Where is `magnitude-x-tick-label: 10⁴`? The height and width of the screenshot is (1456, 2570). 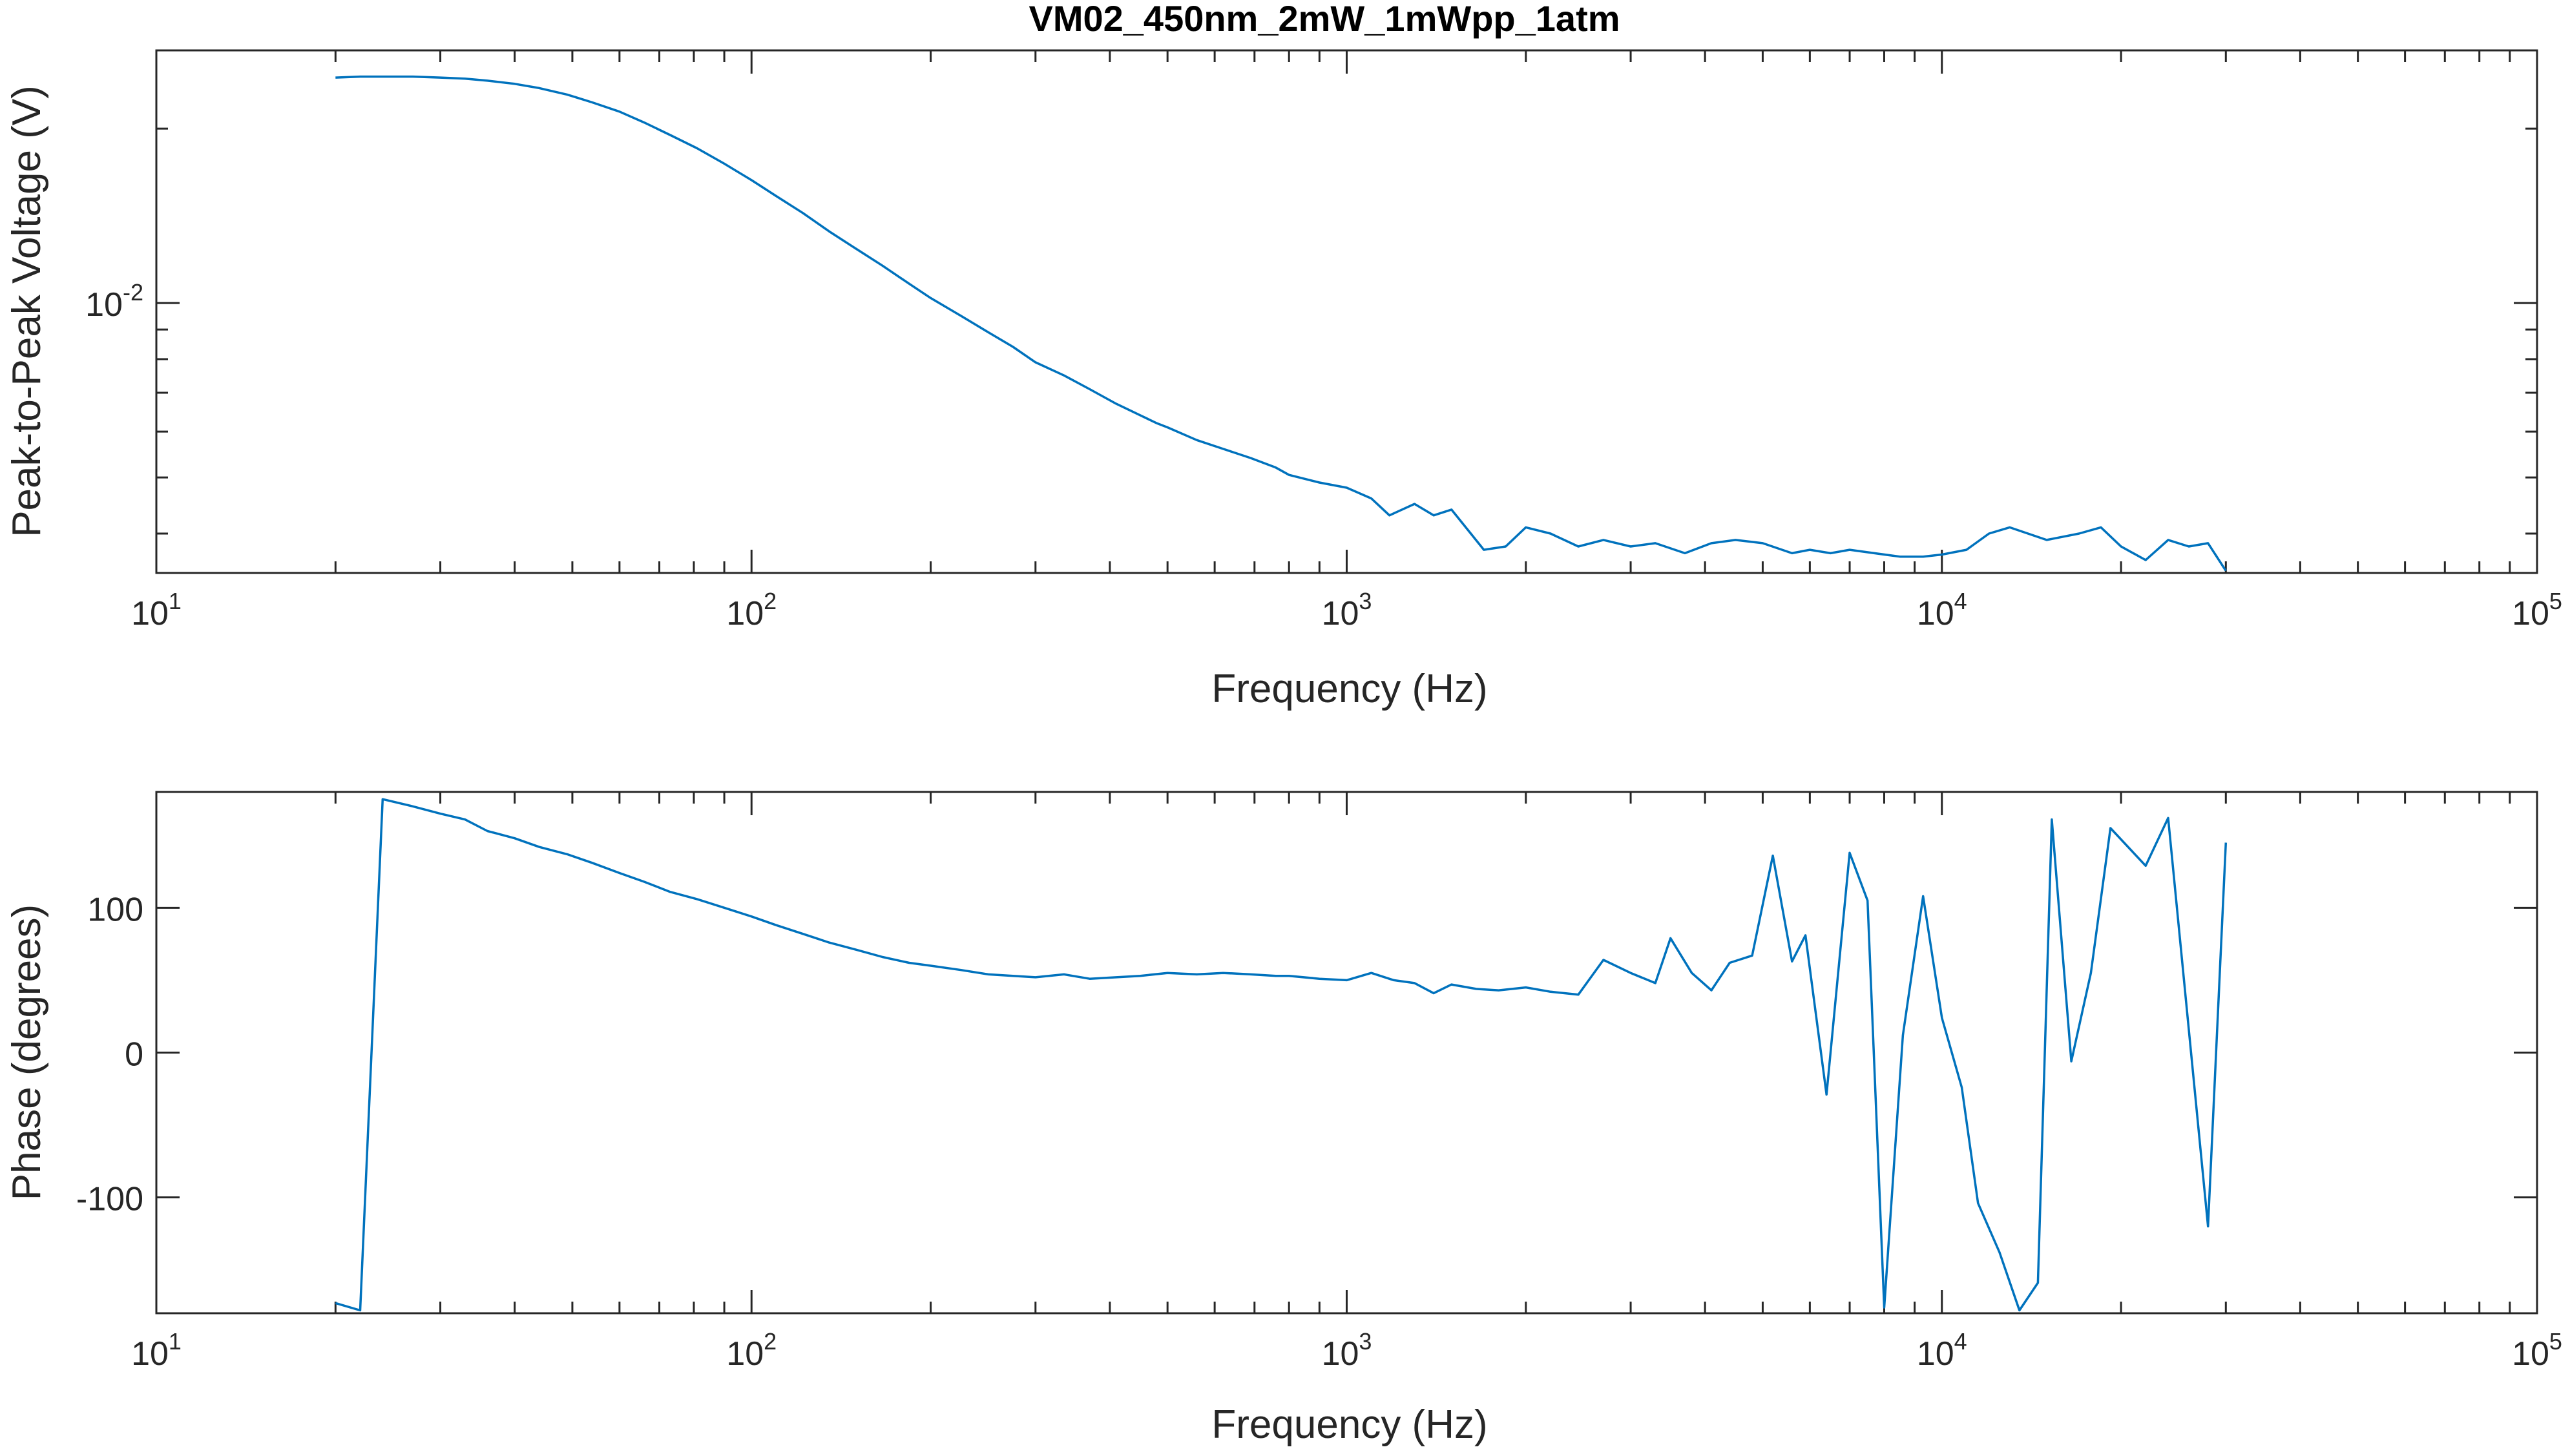 magnitude-x-tick-label: 10⁴ is located at coordinates (1942, 610).